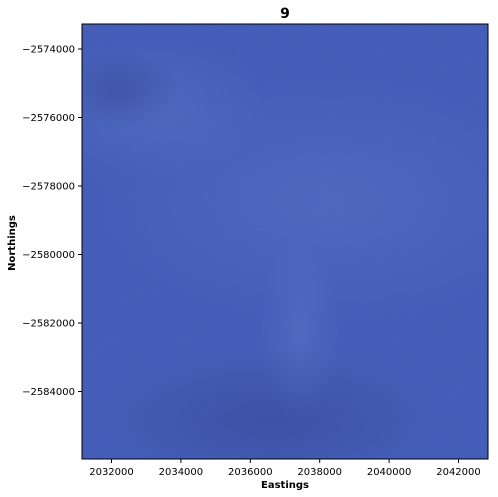 This screenshot has height=497, width=498. Describe the element at coordinates (285, 485) in the screenshot. I see `x-axis-label: Eastings` at that location.